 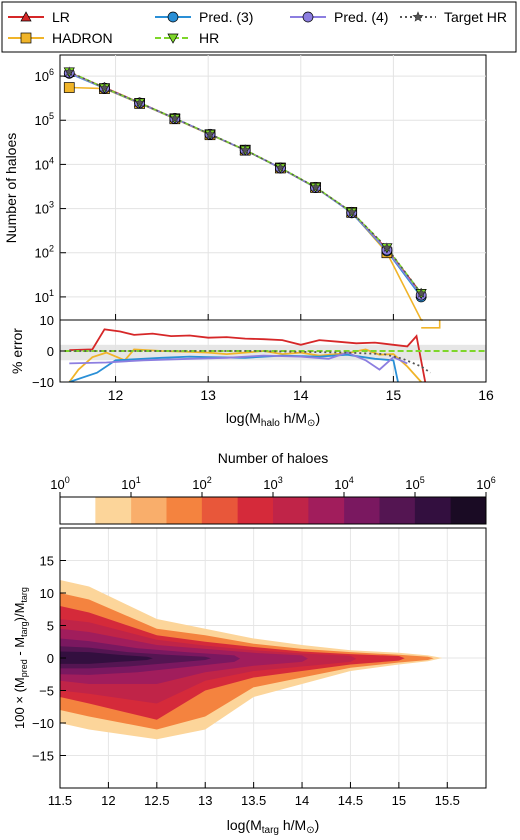 What do you see at coordinates (61, 17) in the screenshot?
I see `legend-label: LR` at bounding box center [61, 17].